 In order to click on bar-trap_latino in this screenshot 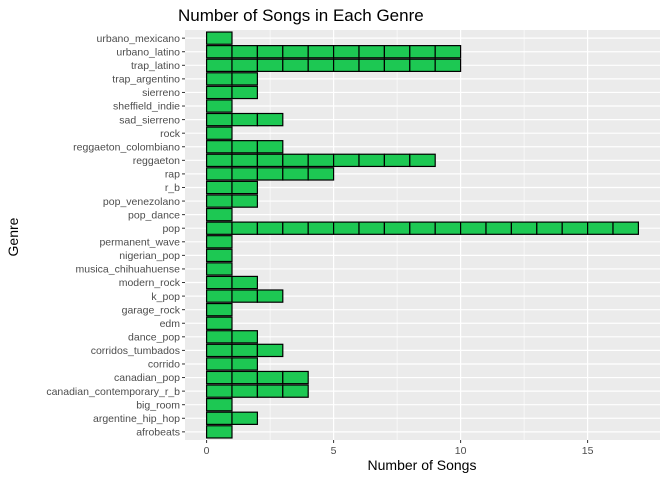, I will do `click(333, 65)`.